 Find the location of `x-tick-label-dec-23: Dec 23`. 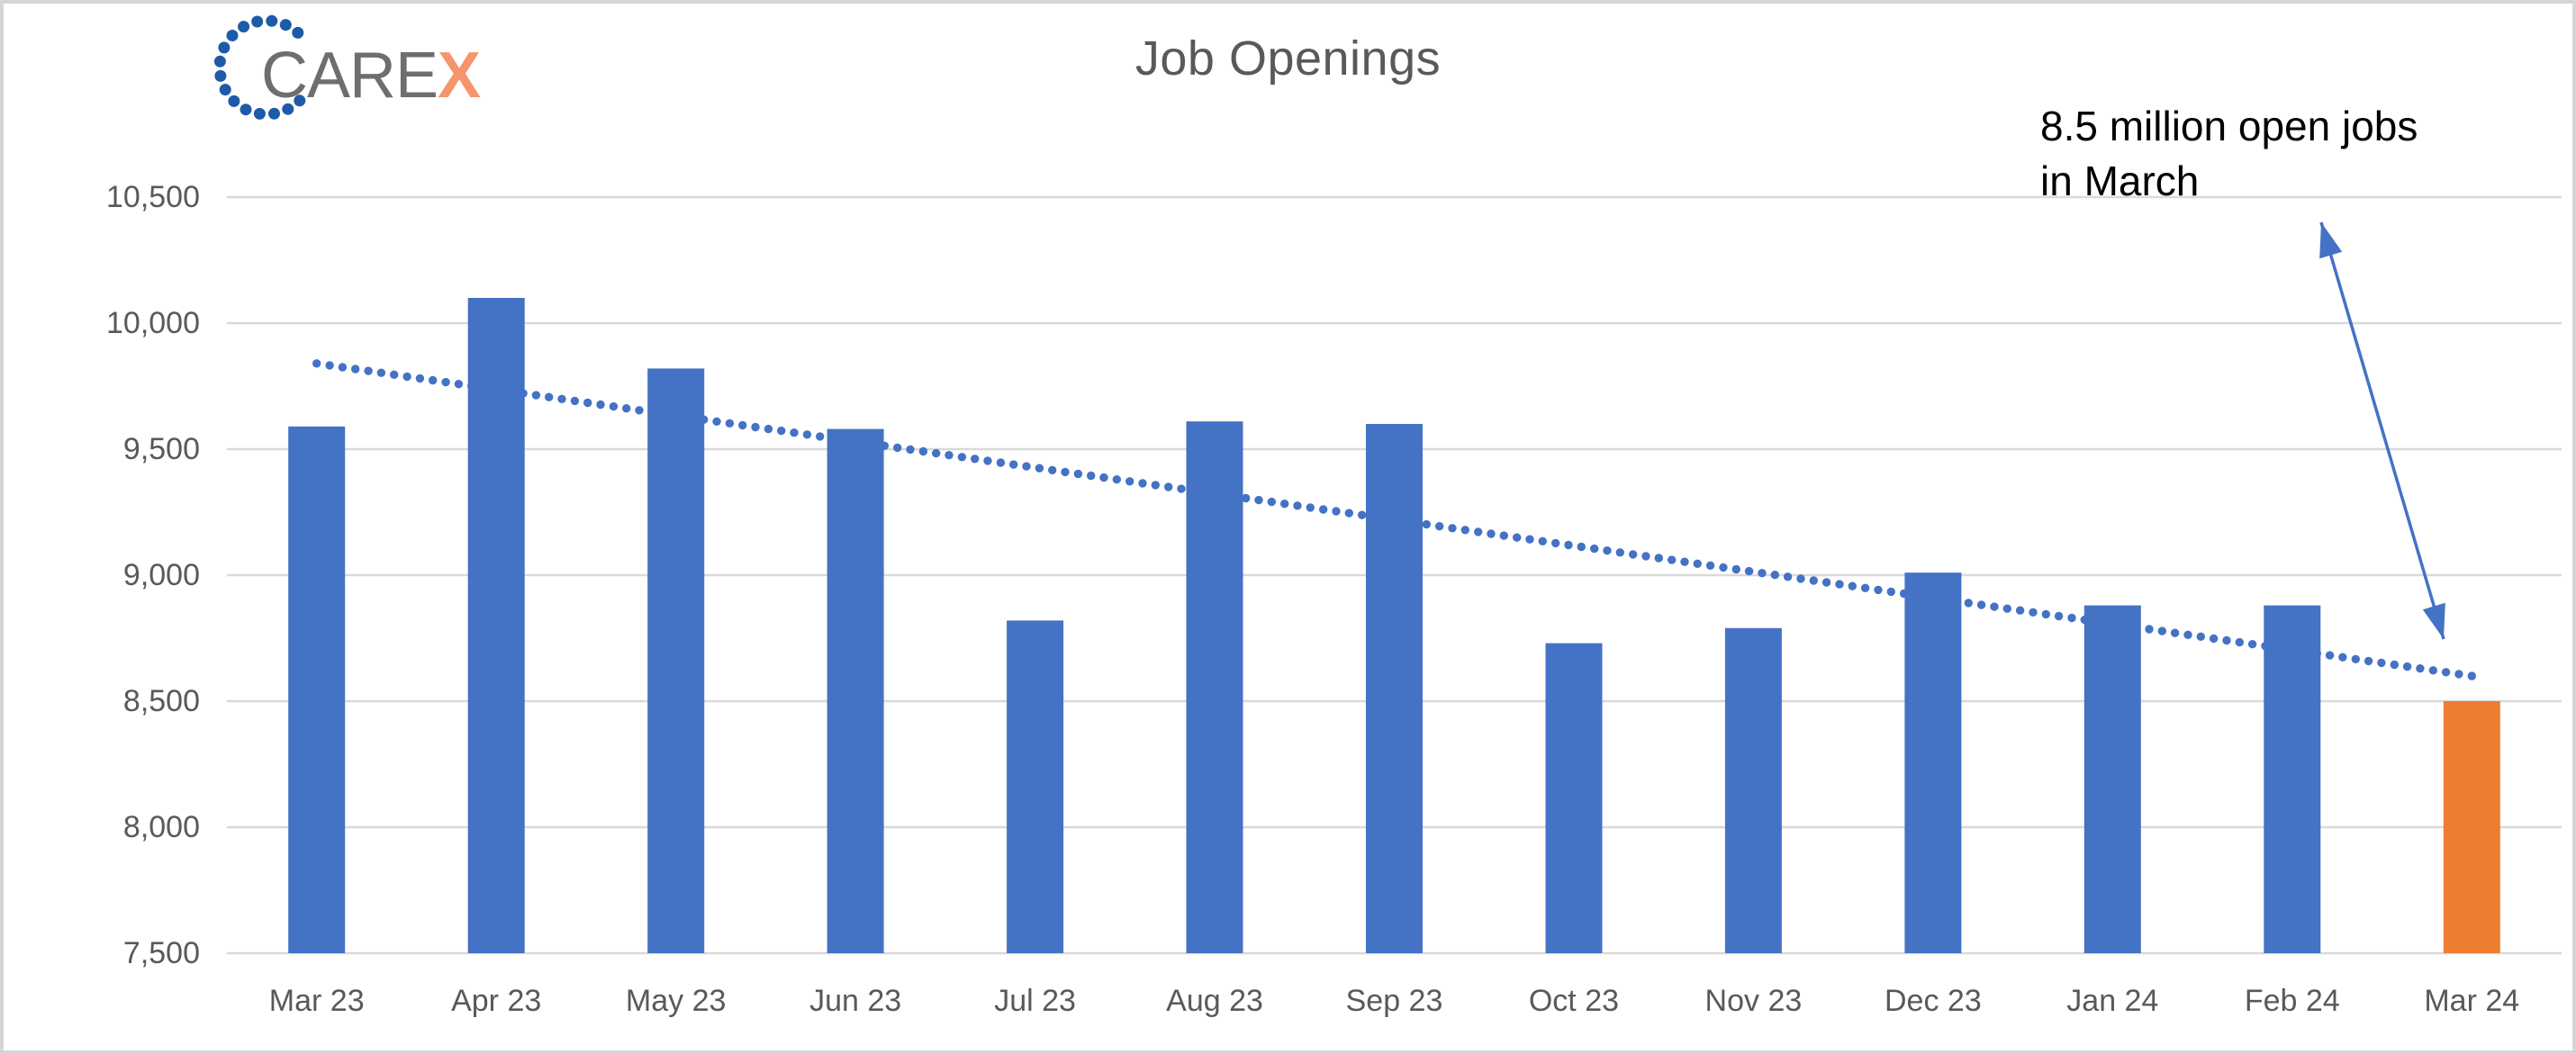

x-tick-label-dec-23: Dec 23 is located at coordinates (1933, 1001).